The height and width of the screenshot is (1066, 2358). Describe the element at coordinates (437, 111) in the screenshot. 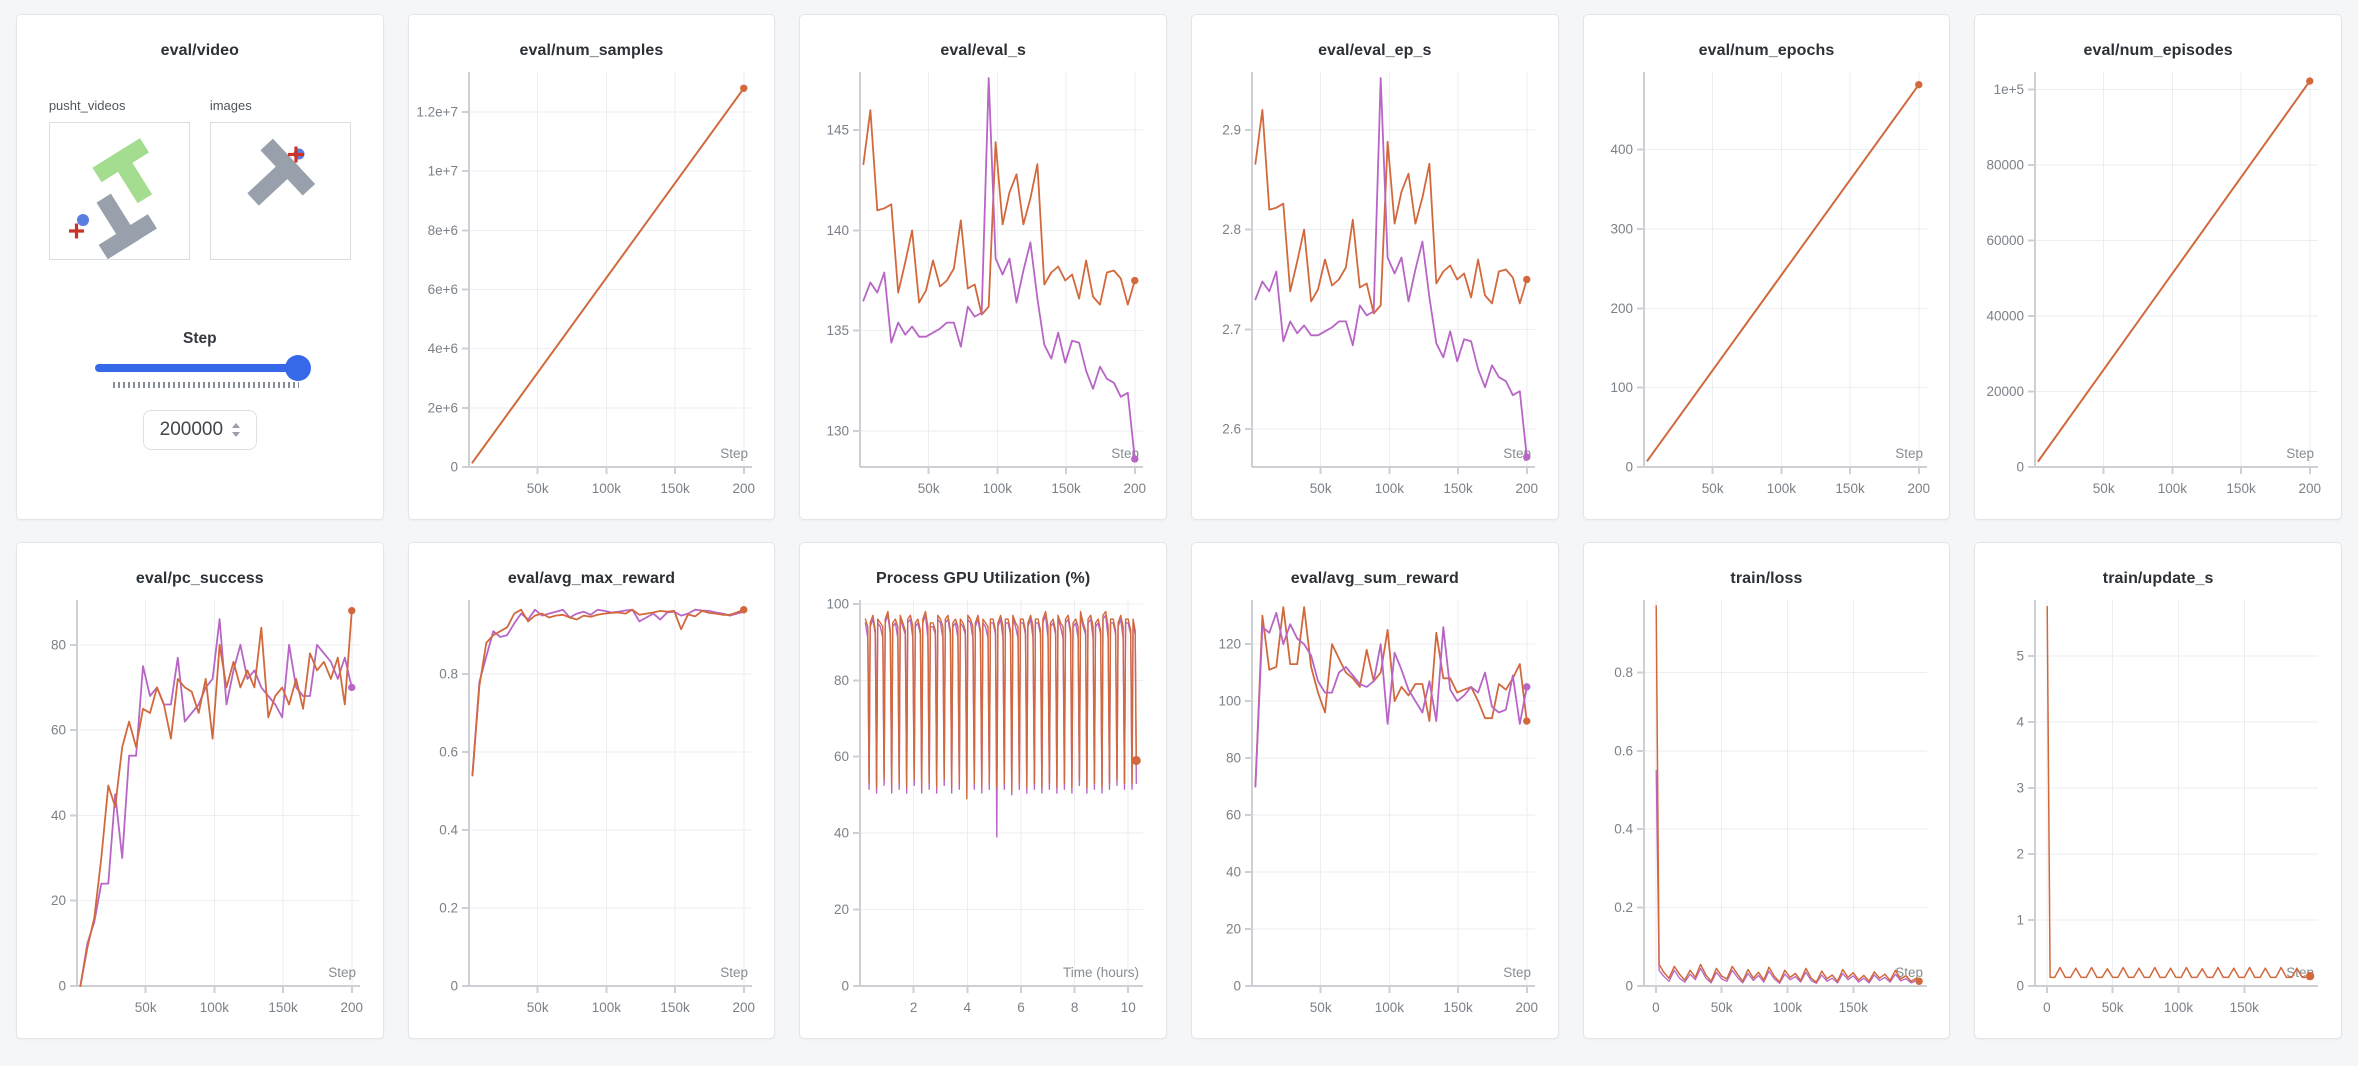

I see `svg-text: 1.2e+7` at that location.